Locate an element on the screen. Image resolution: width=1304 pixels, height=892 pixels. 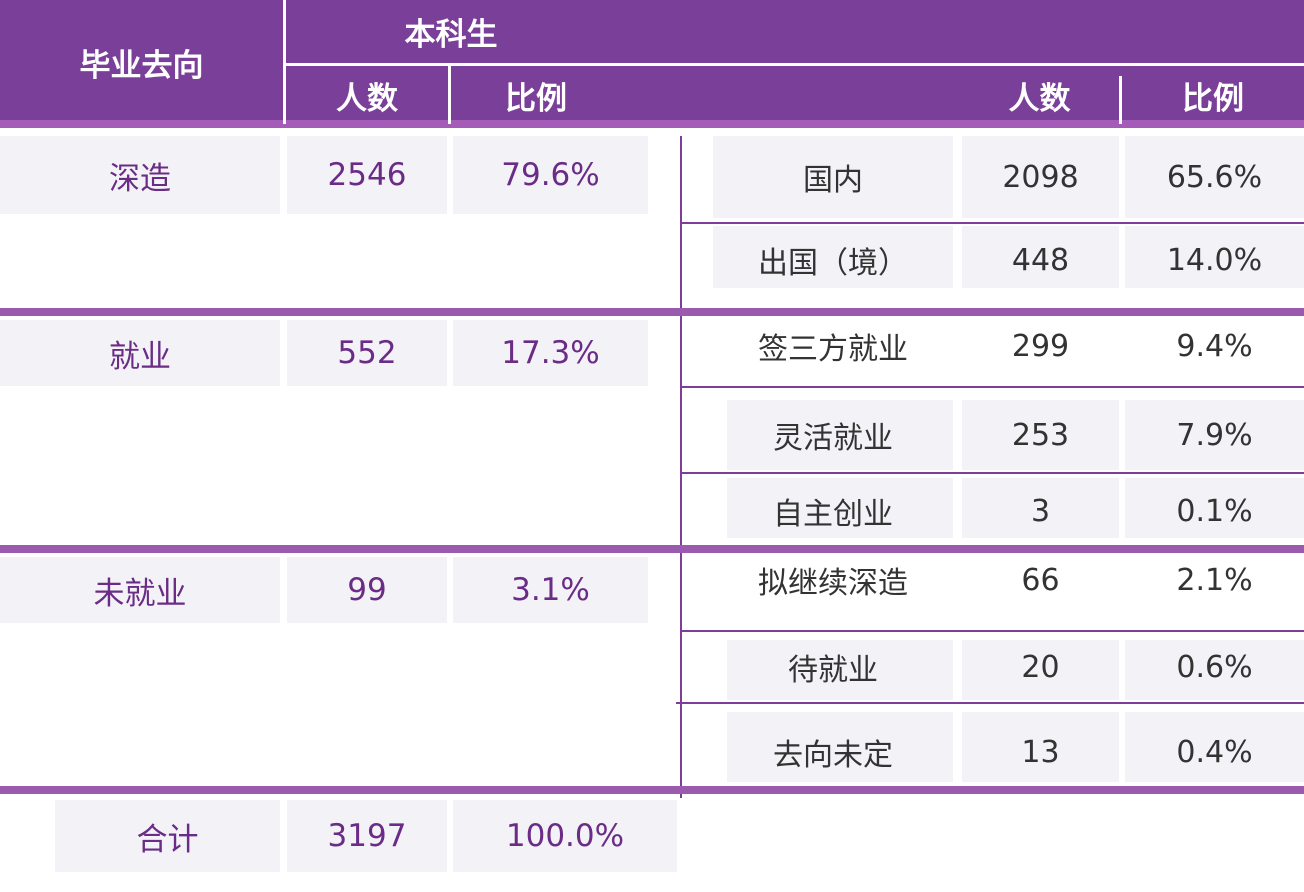
category-name: 深造 is located at coordinates (140, 175).